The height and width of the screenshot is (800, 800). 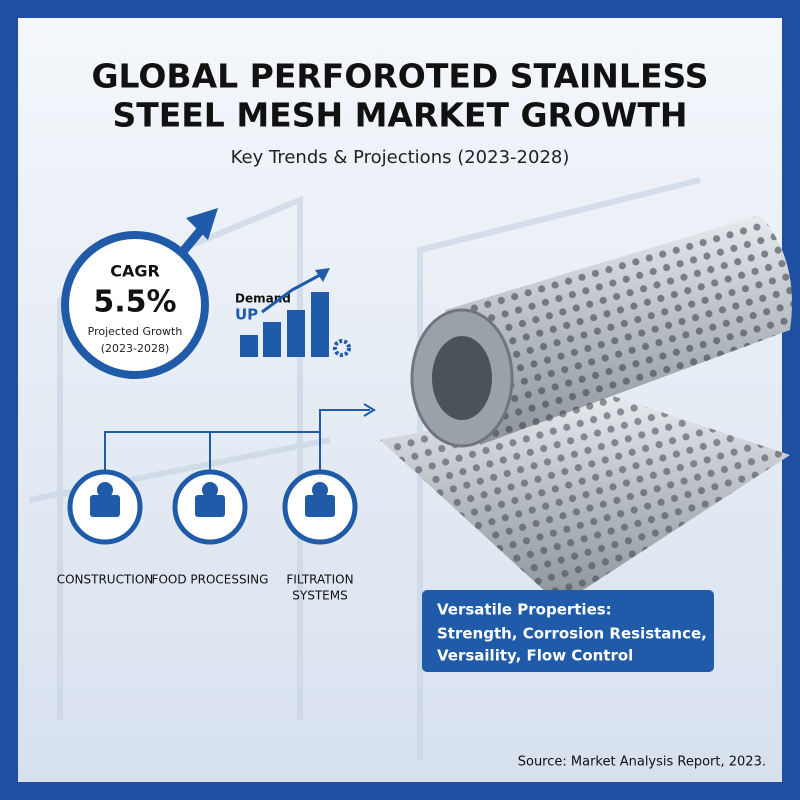 I want to click on icon-trend, so click(x=291, y=293).